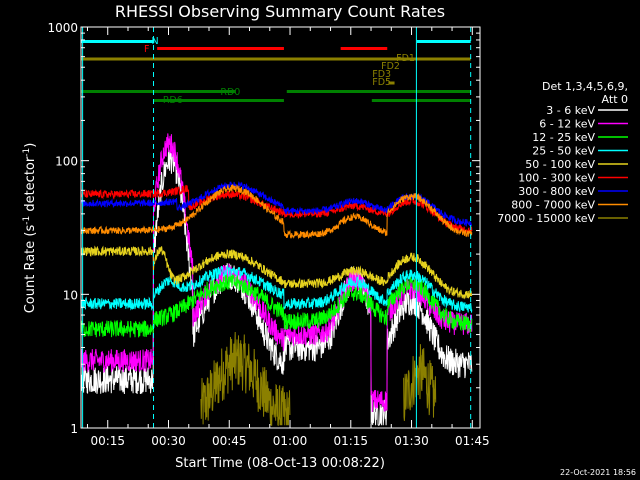  Describe the element at coordinates (585, 86) in the screenshot. I see `legend-header-line1: Det 1,3,4,5,6,9,` at that location.